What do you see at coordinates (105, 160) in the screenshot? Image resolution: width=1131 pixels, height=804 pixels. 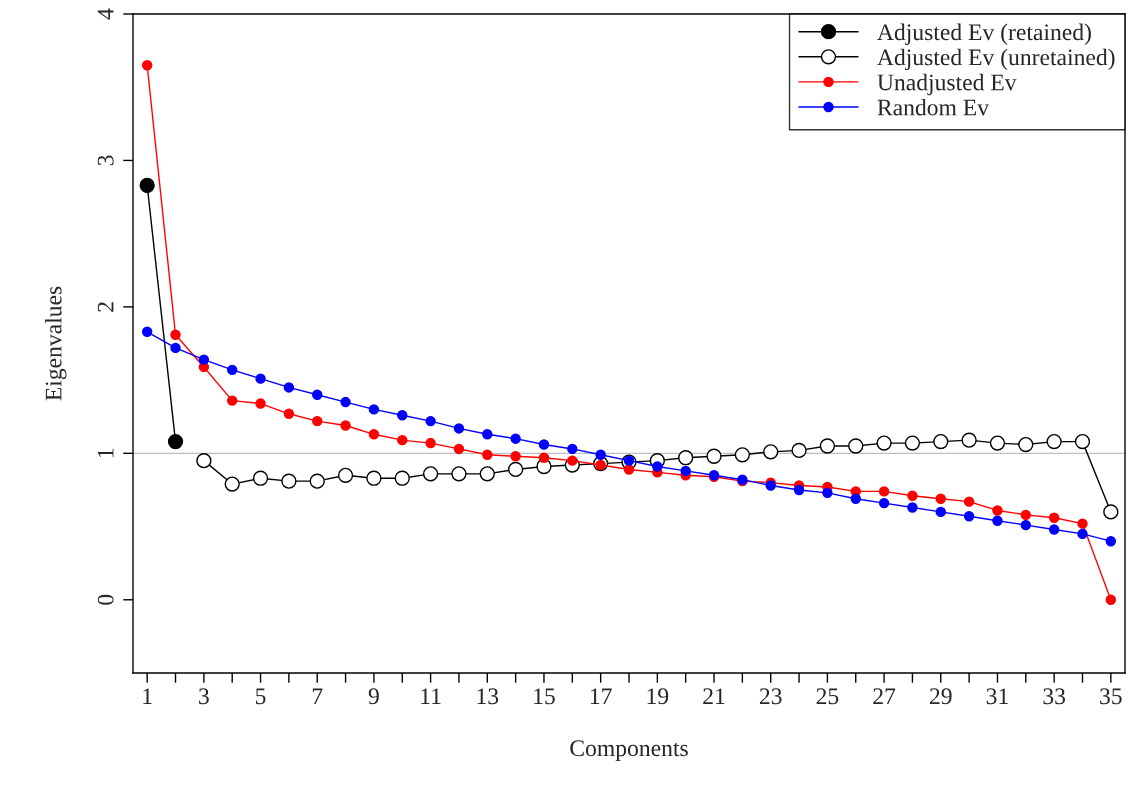 I see `y-tick-label: 3` at bounding box center [105, 160].